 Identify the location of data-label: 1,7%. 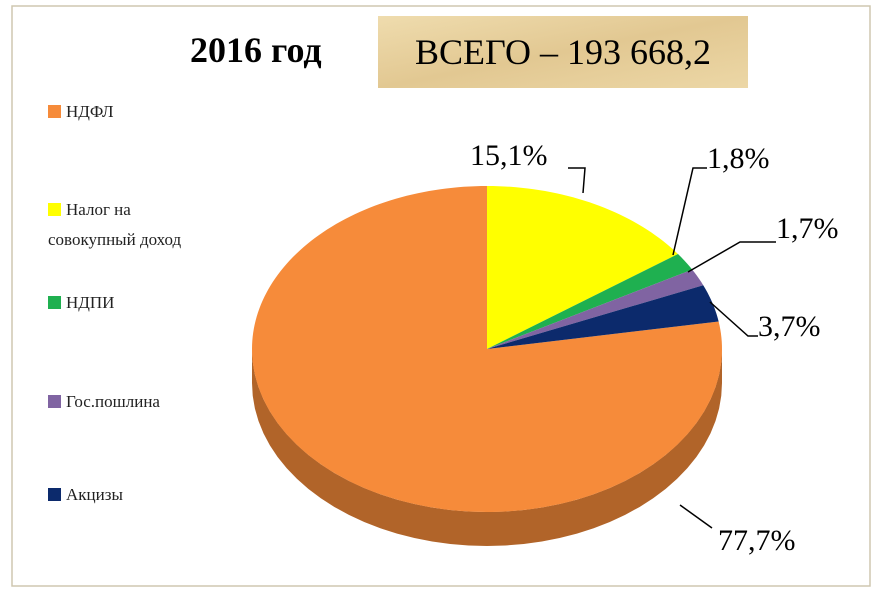
(807, 228).